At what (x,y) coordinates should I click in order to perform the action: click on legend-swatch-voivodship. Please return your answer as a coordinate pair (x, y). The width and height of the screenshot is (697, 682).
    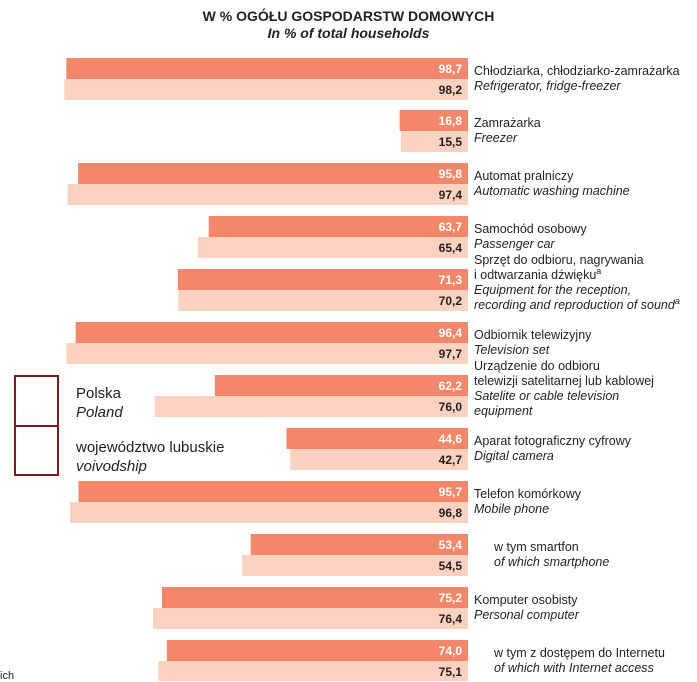
    Looking at the image, I should click on (36, 450).